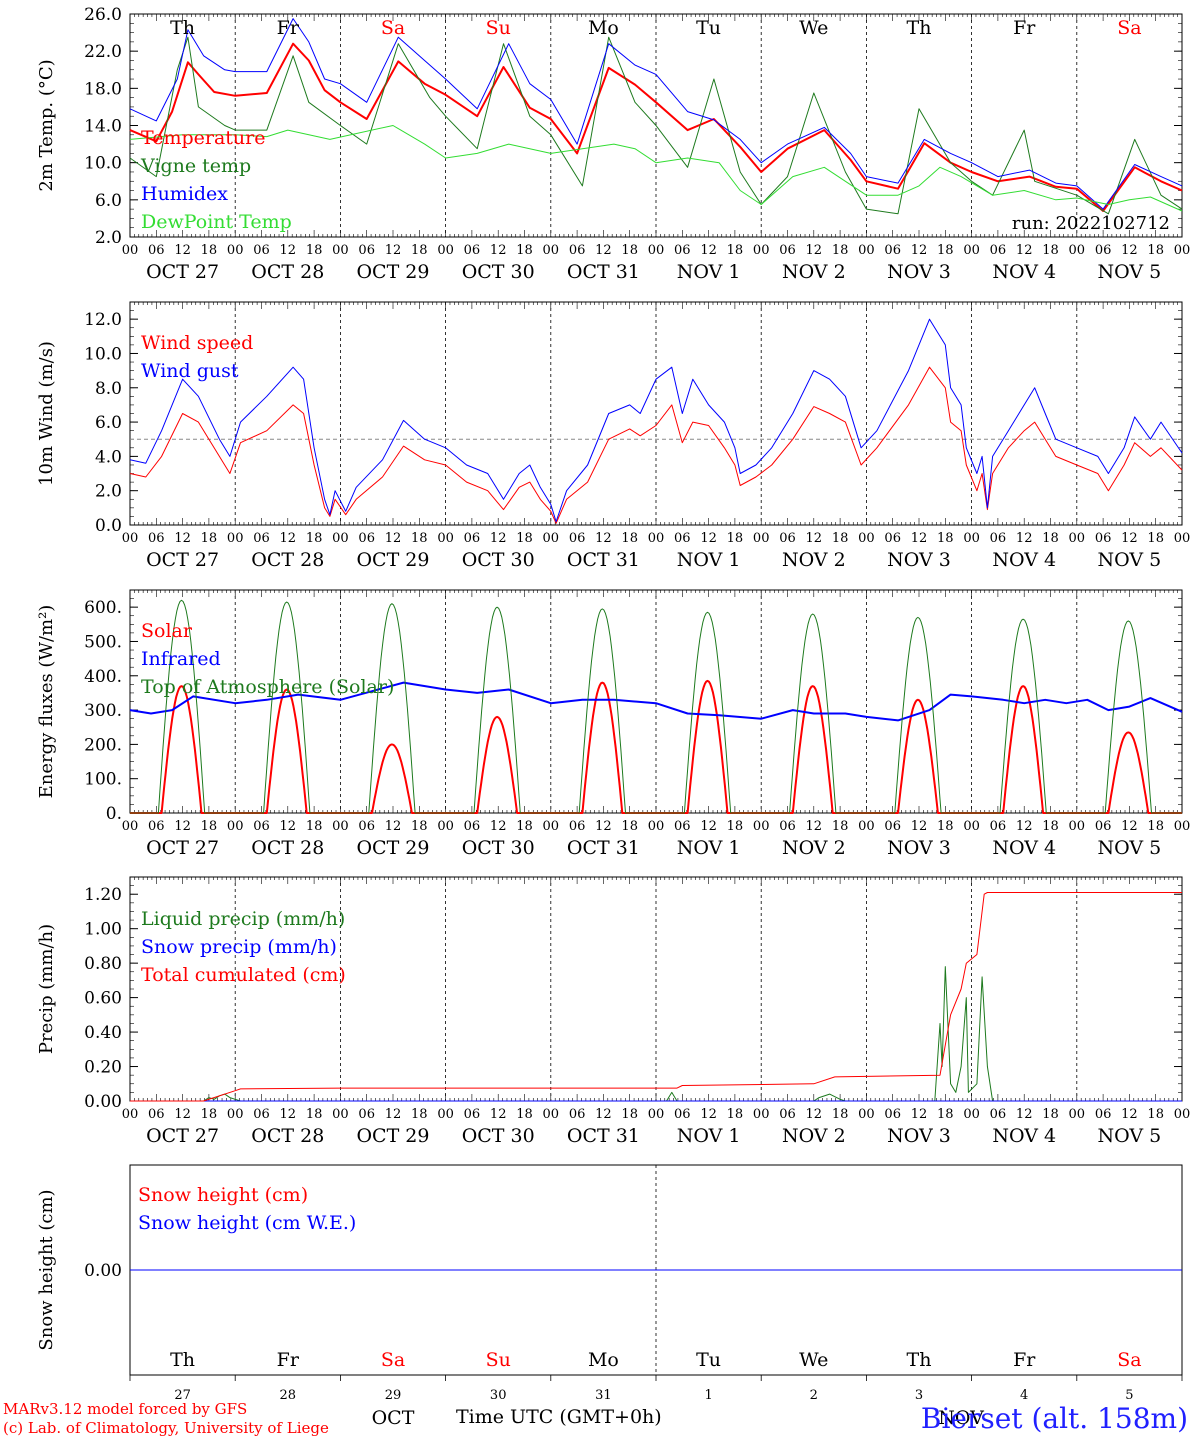 Image resolution: width=1194 pixels, height=1440 pixels. What do you see at coordinates (267, 687) in the screenshot?
I see `legend-entry: Top of Atmosphere (Solar)` at bounding box center [267, 687].